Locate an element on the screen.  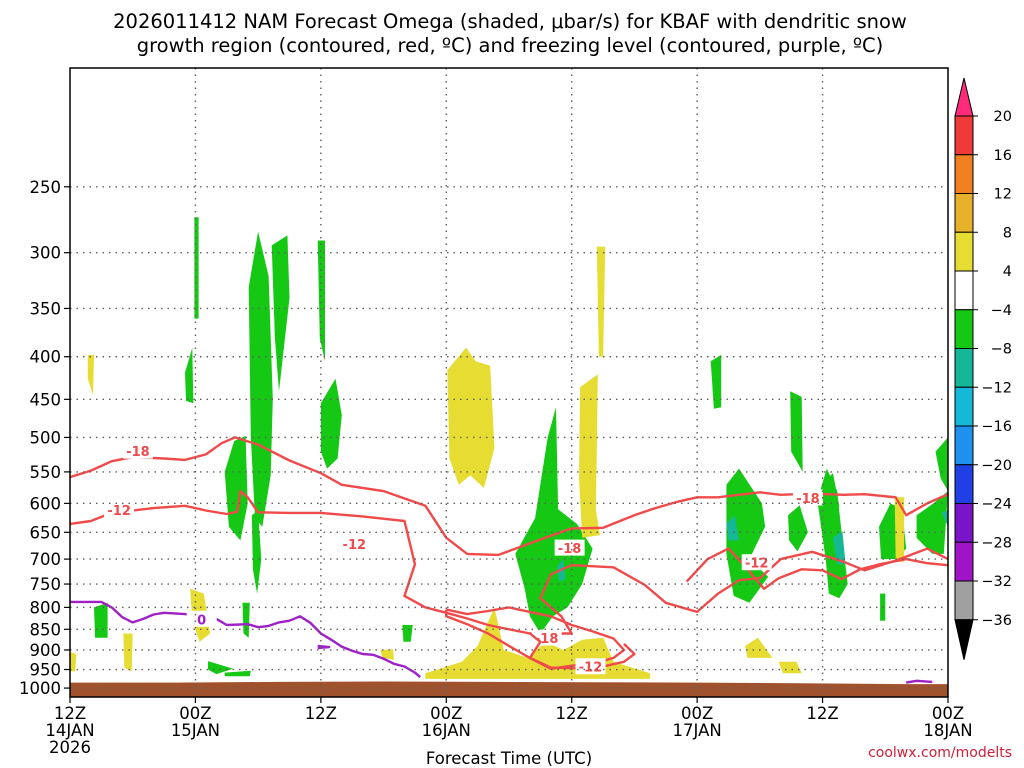
contour-label-3: -12 is located at coordinates (757, 564).